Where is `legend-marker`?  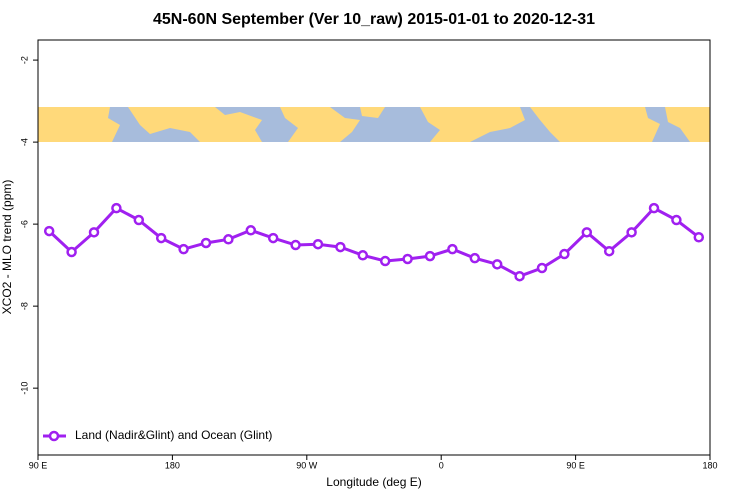 legend-marker is located at coordinates (54, 436).